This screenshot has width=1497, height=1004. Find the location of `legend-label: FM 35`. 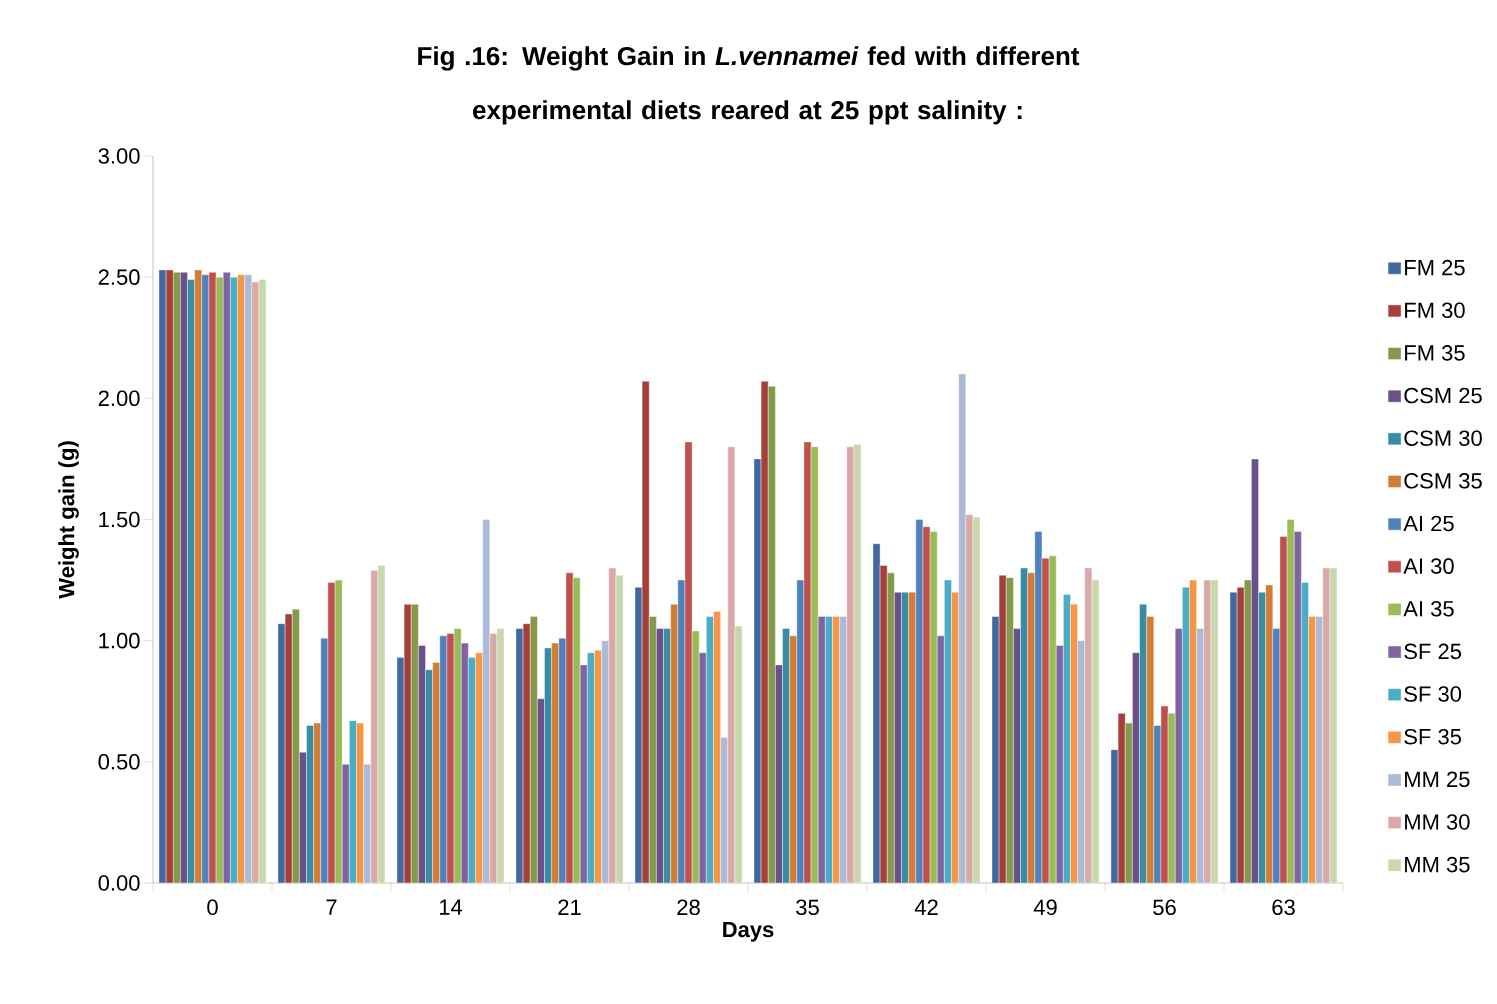

legend-label: FM 35 is located at coordinates (1435, 353).